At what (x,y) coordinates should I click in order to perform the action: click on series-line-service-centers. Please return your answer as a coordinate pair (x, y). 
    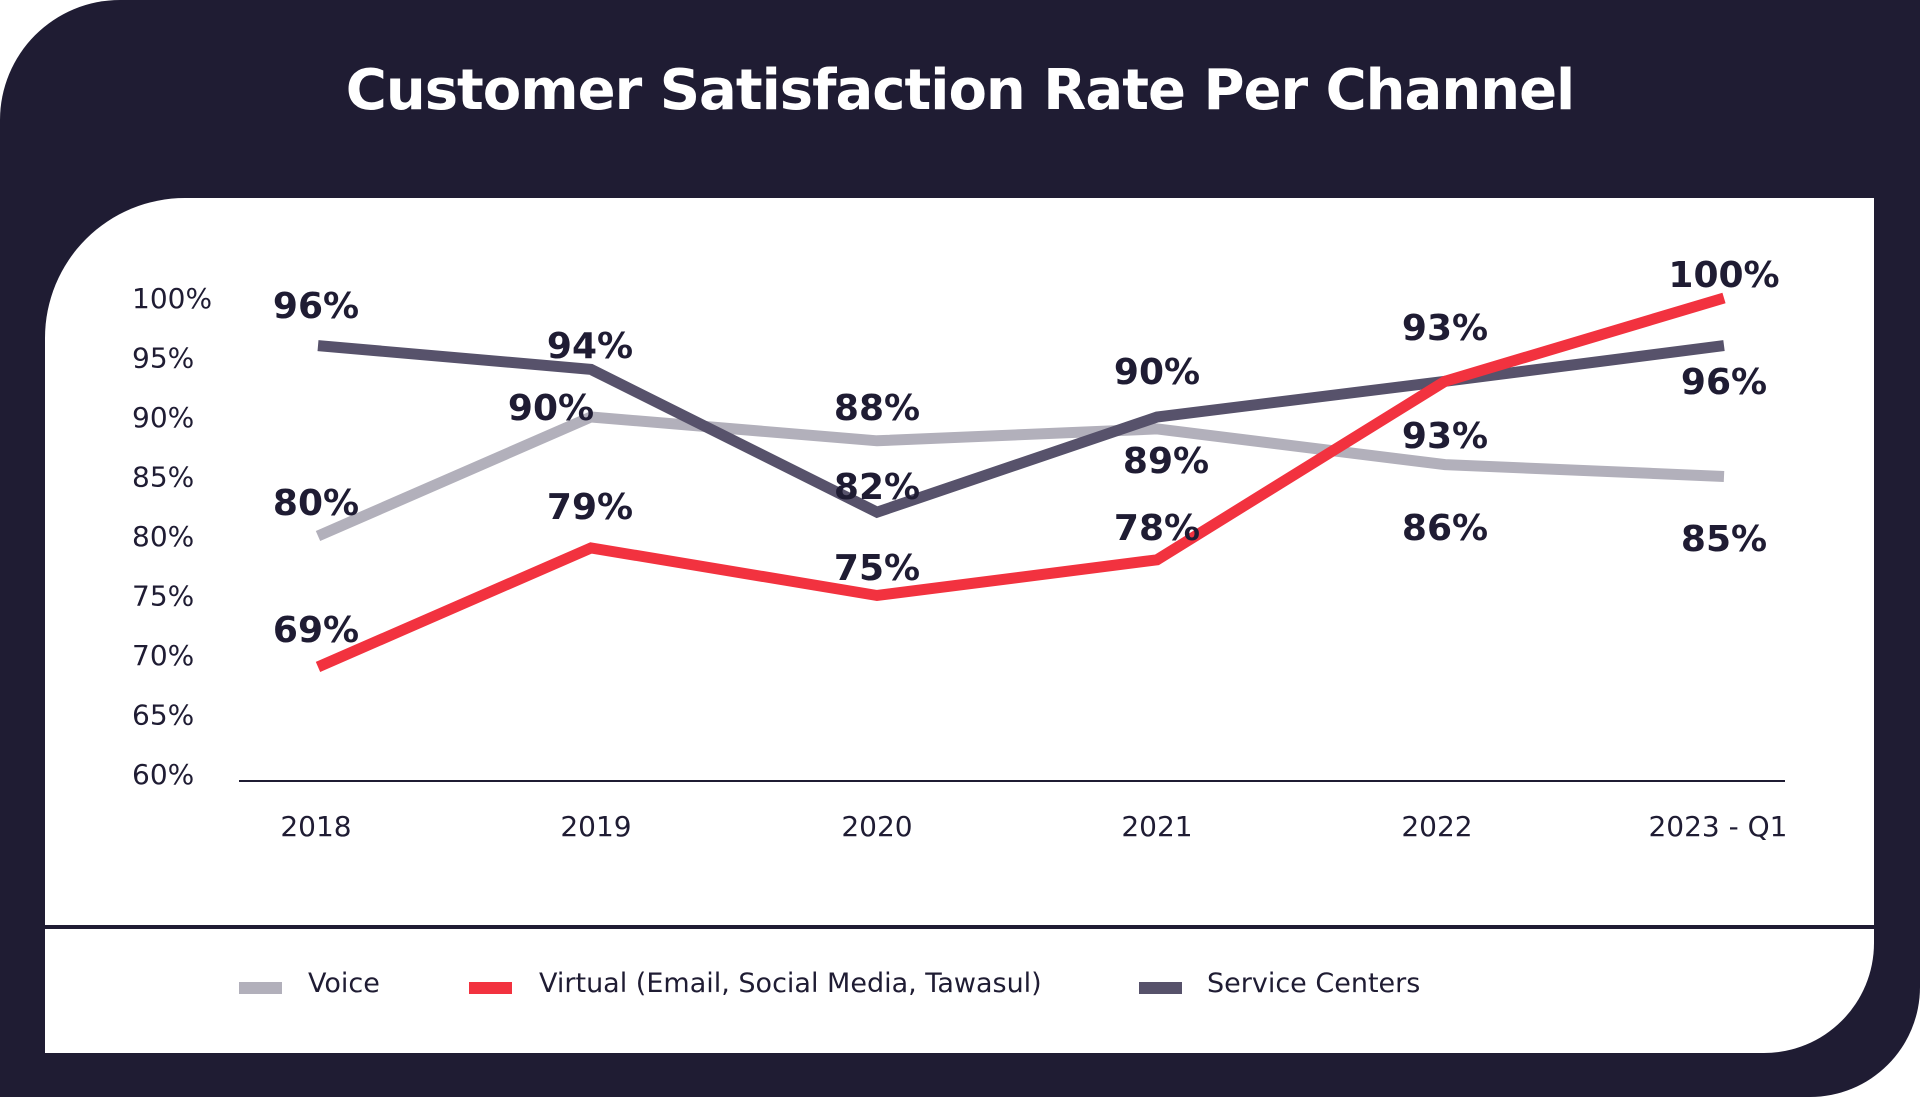
    Looking at the image, I should click on (1021, 429).